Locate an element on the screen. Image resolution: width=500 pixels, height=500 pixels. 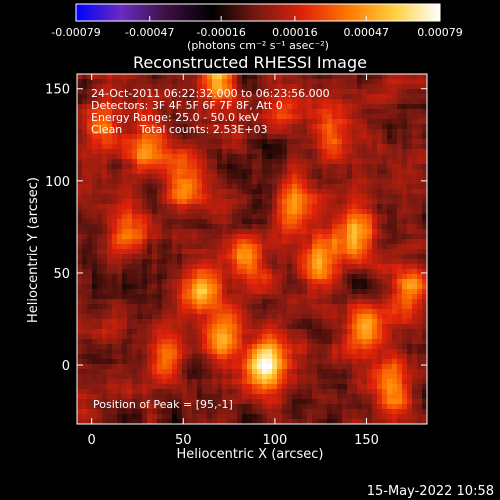
x-tick-label: 0 is located at coordinates (92, 440).